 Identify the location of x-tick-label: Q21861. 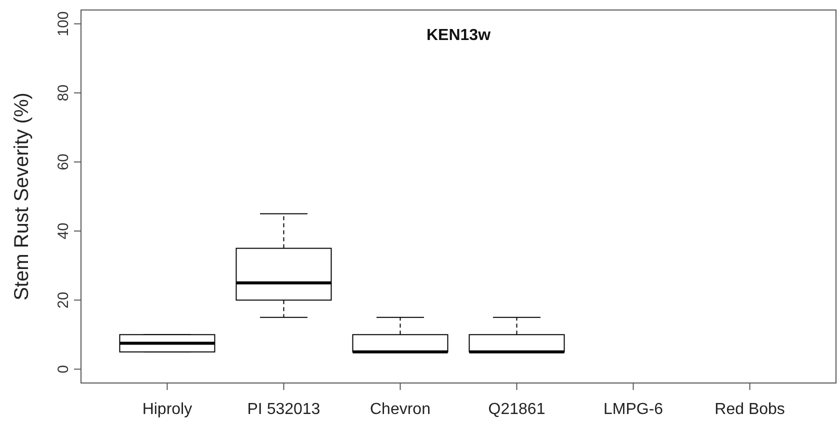
(517, 409).